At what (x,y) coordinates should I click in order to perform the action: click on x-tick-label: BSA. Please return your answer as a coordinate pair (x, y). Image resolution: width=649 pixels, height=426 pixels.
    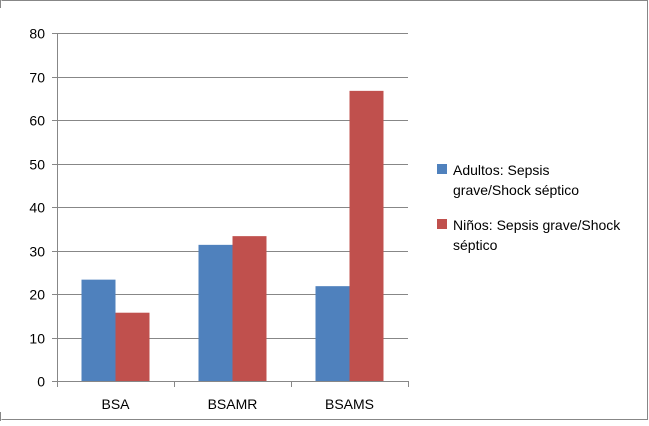
    Looking at the image, I should click on (115, 404).